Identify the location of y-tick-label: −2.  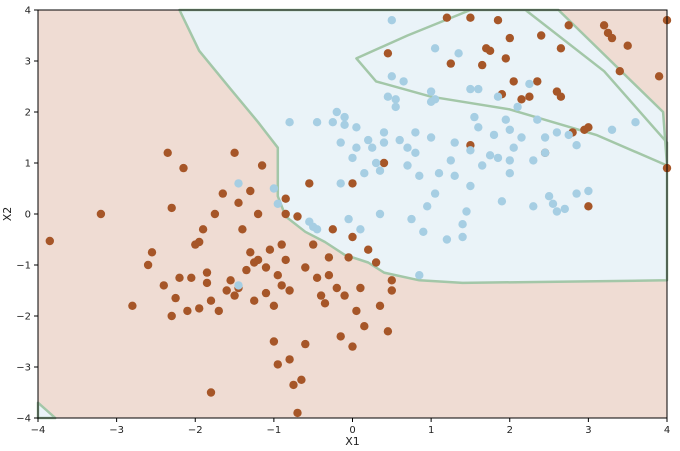
(23, 317).